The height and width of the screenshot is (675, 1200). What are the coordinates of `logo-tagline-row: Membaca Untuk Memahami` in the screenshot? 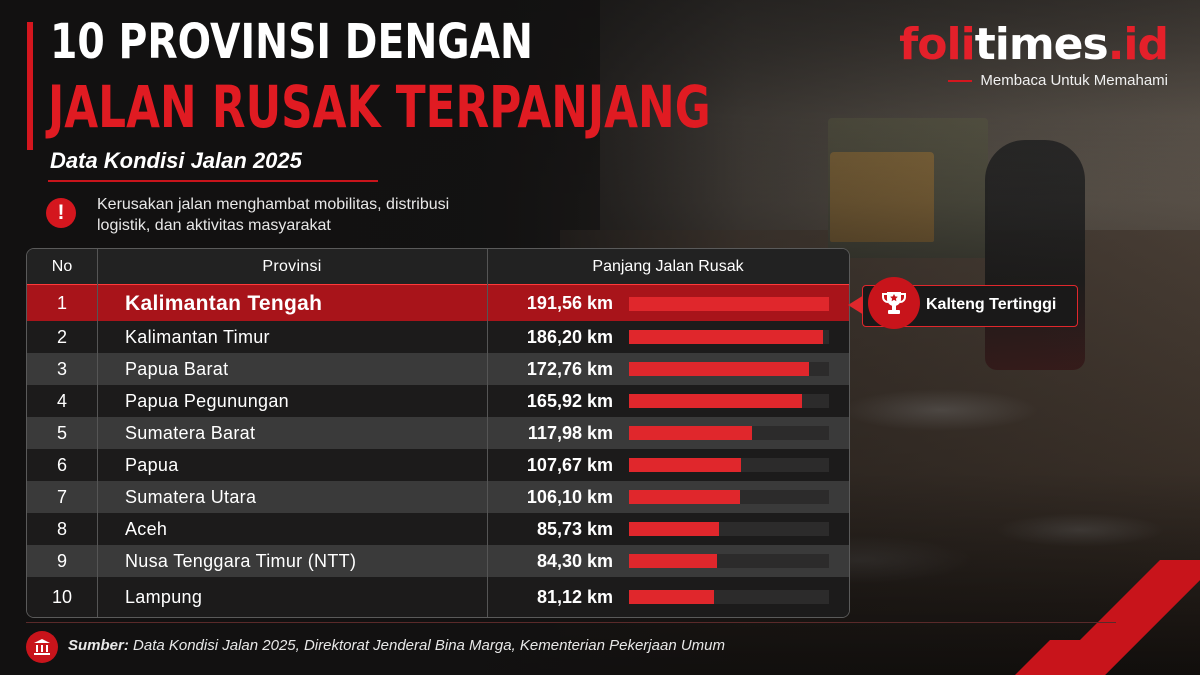 It's located at (1033, 80).